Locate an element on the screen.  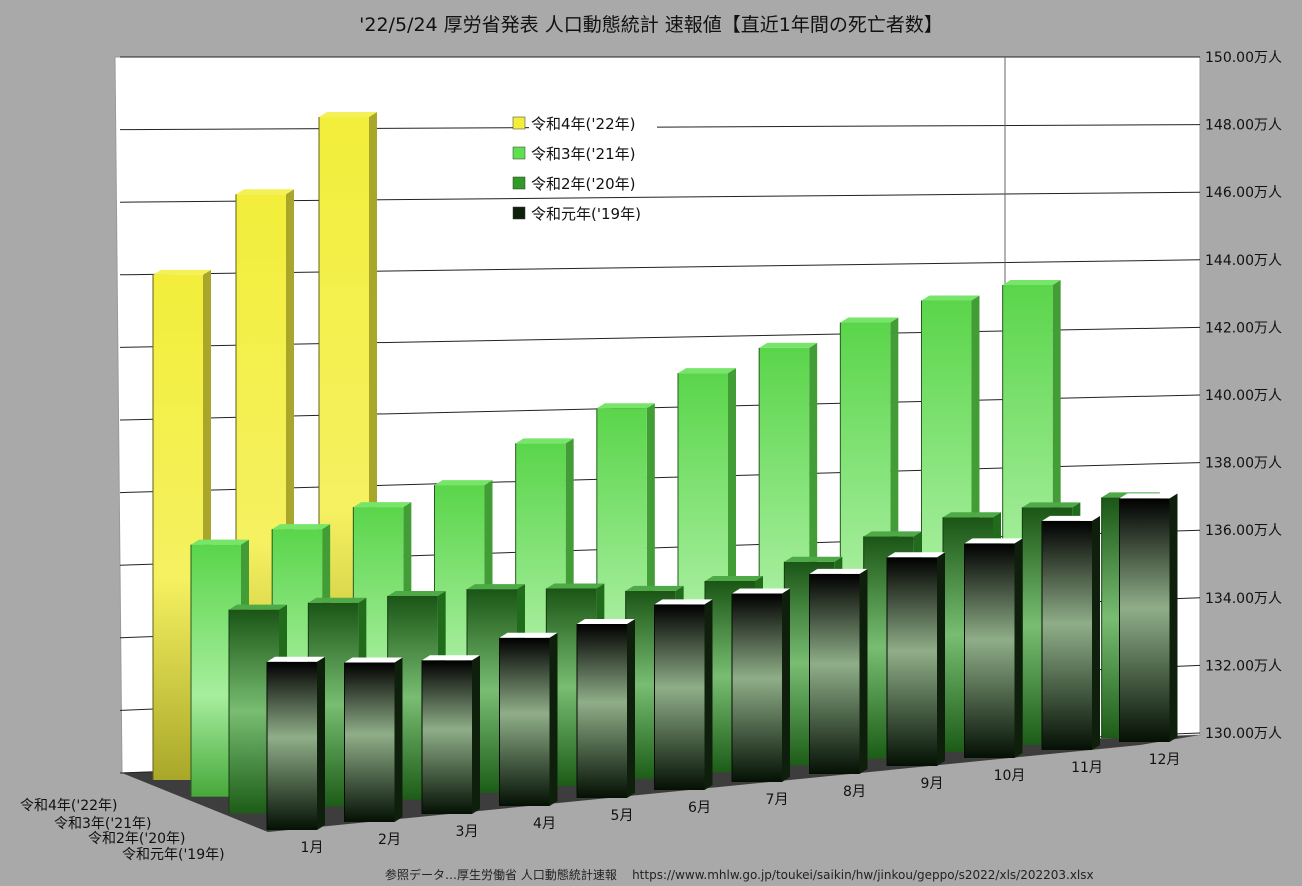
x-tick-label: 3月 is located at coordinates (467, 832).